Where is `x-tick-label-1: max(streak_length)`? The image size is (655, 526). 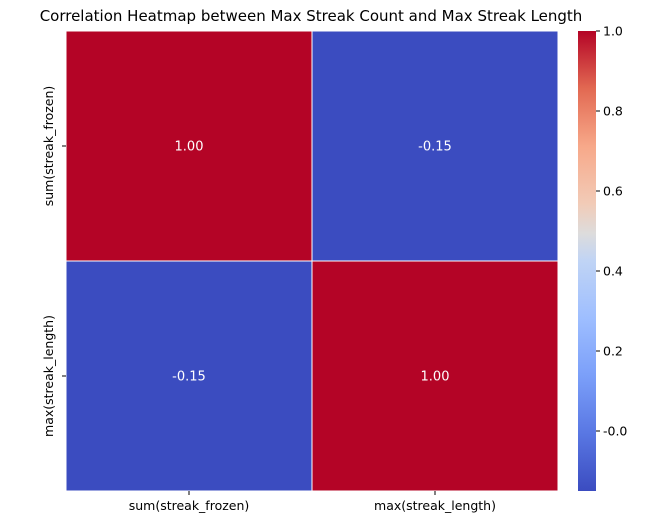
x-tick-label-1: max(streak_length) is located at coordinates (435, 505).